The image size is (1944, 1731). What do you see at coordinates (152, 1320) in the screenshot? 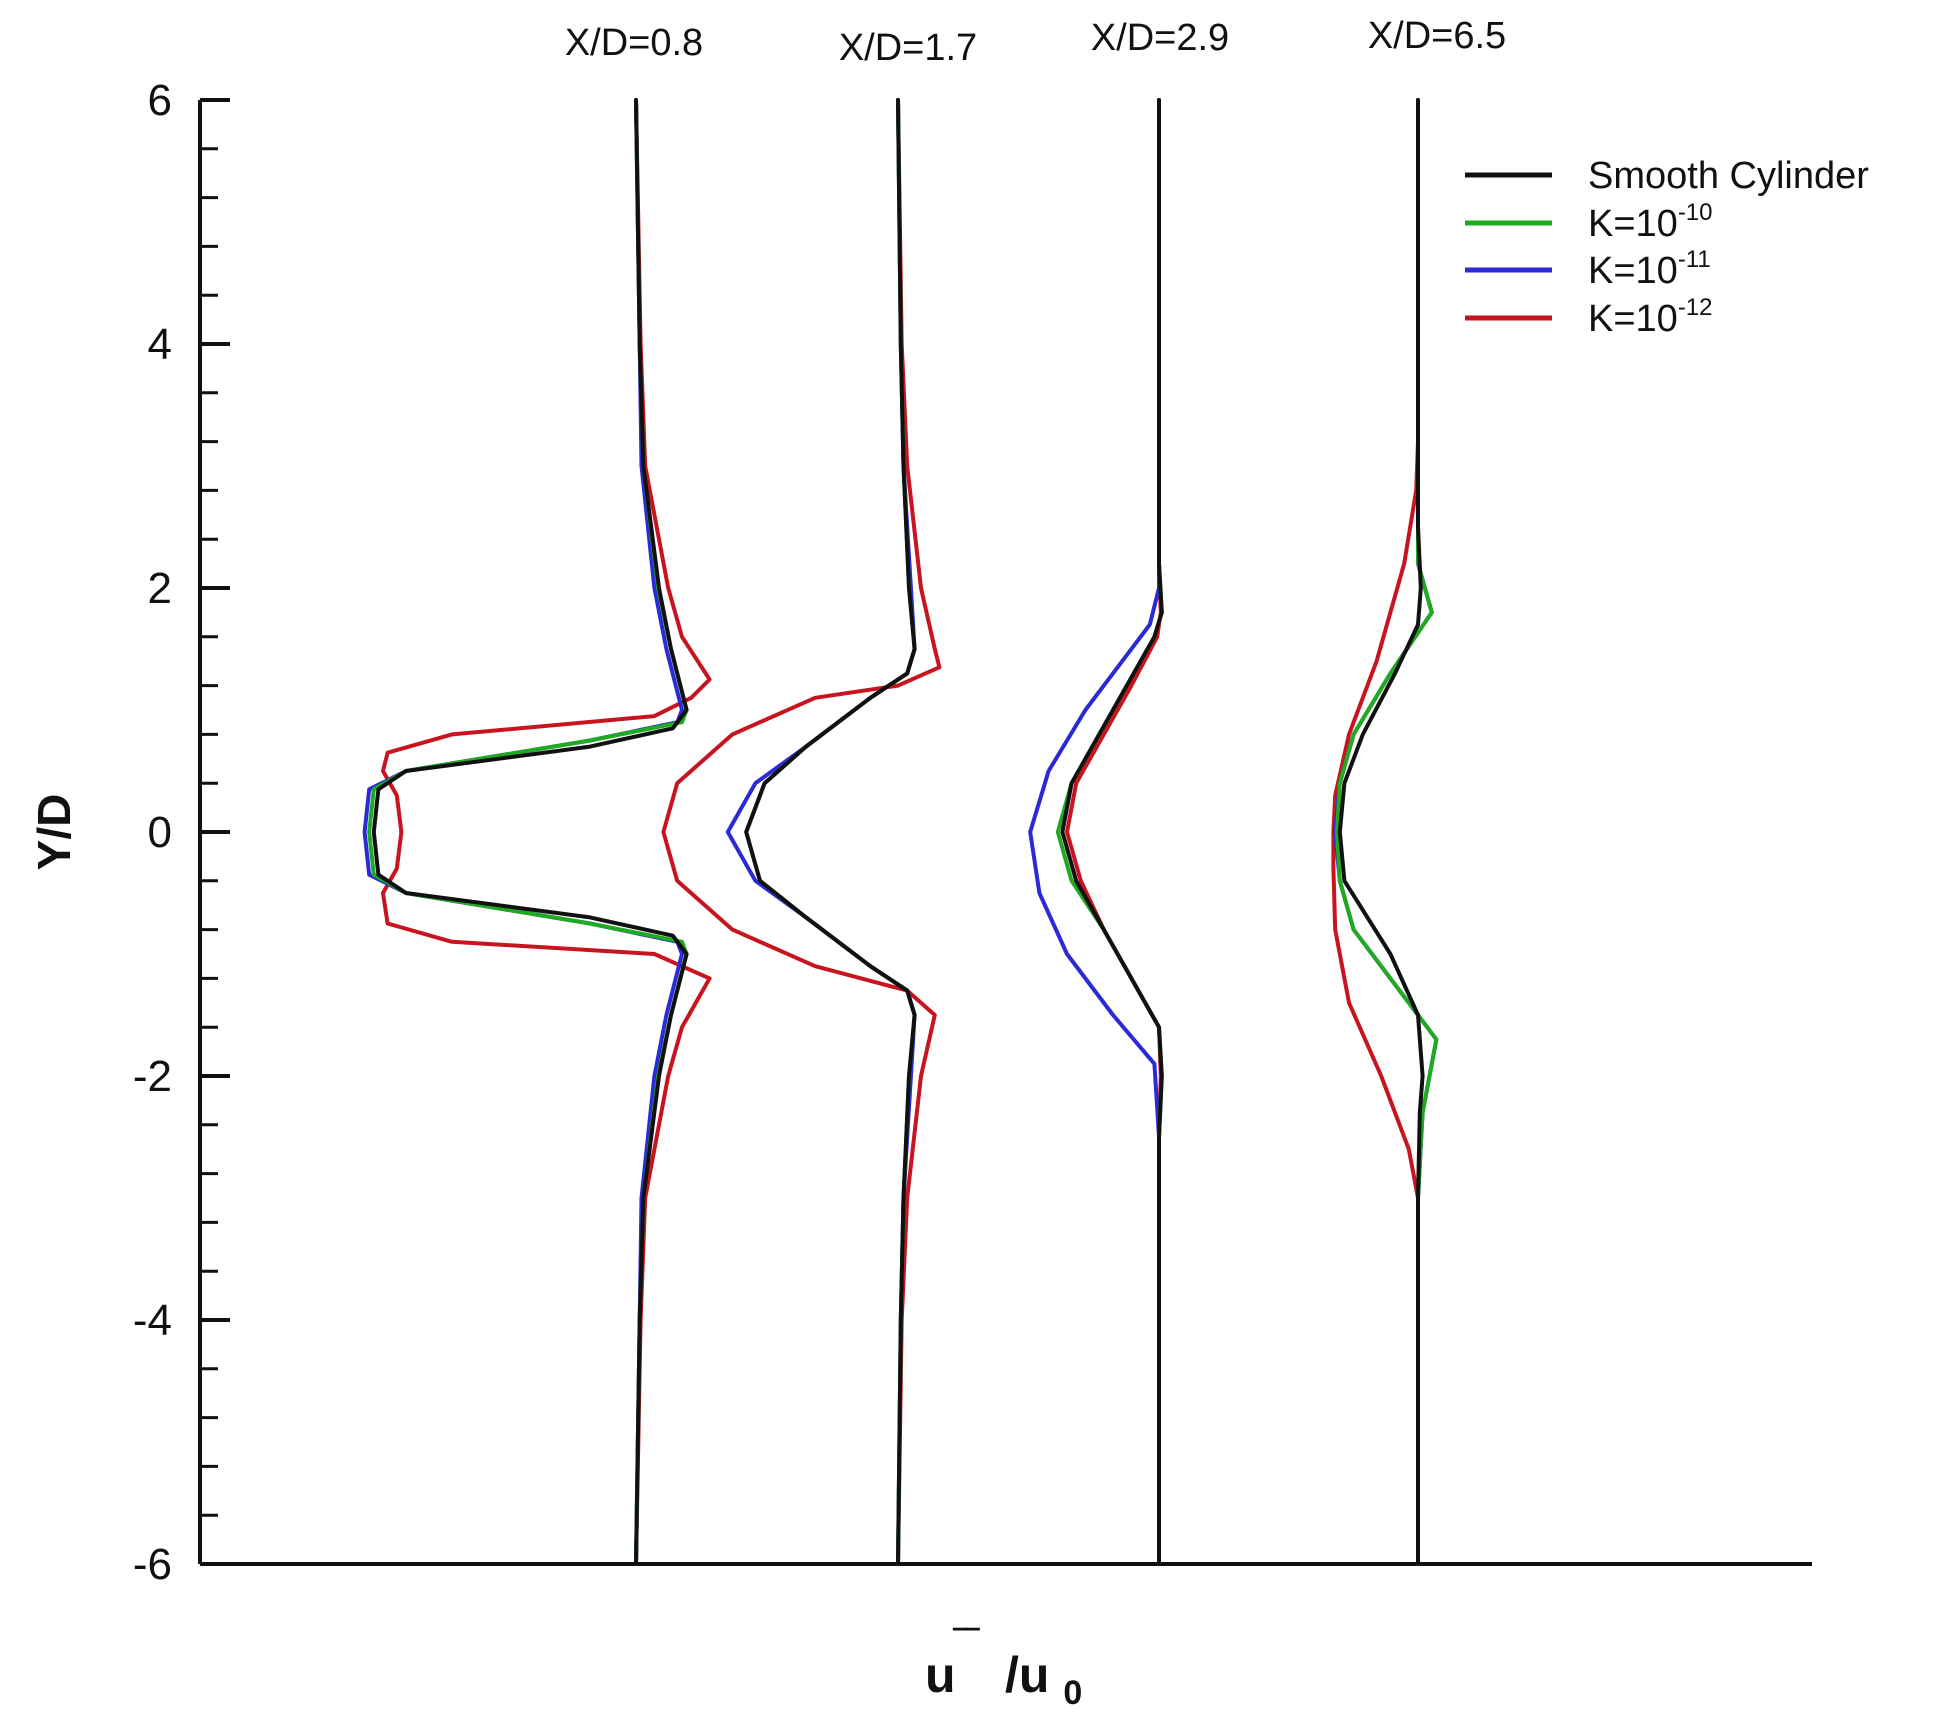
I see `y-tick-label: -4` at bounding box center [152, 1320].